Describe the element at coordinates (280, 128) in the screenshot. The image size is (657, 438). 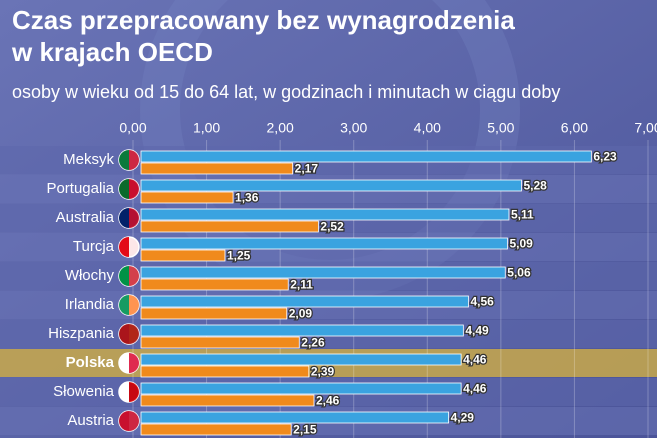
I see `x-tick-label: 2,00` at that location.